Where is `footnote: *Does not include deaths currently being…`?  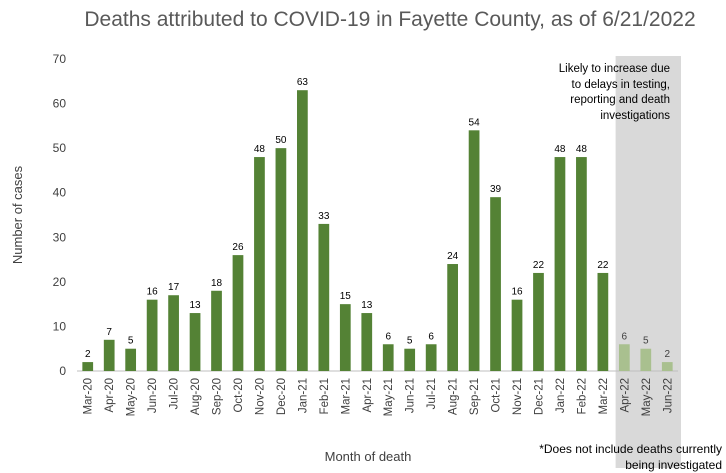
footnote: *Does not include deaths currently being… is located at coordinates (630, 457).